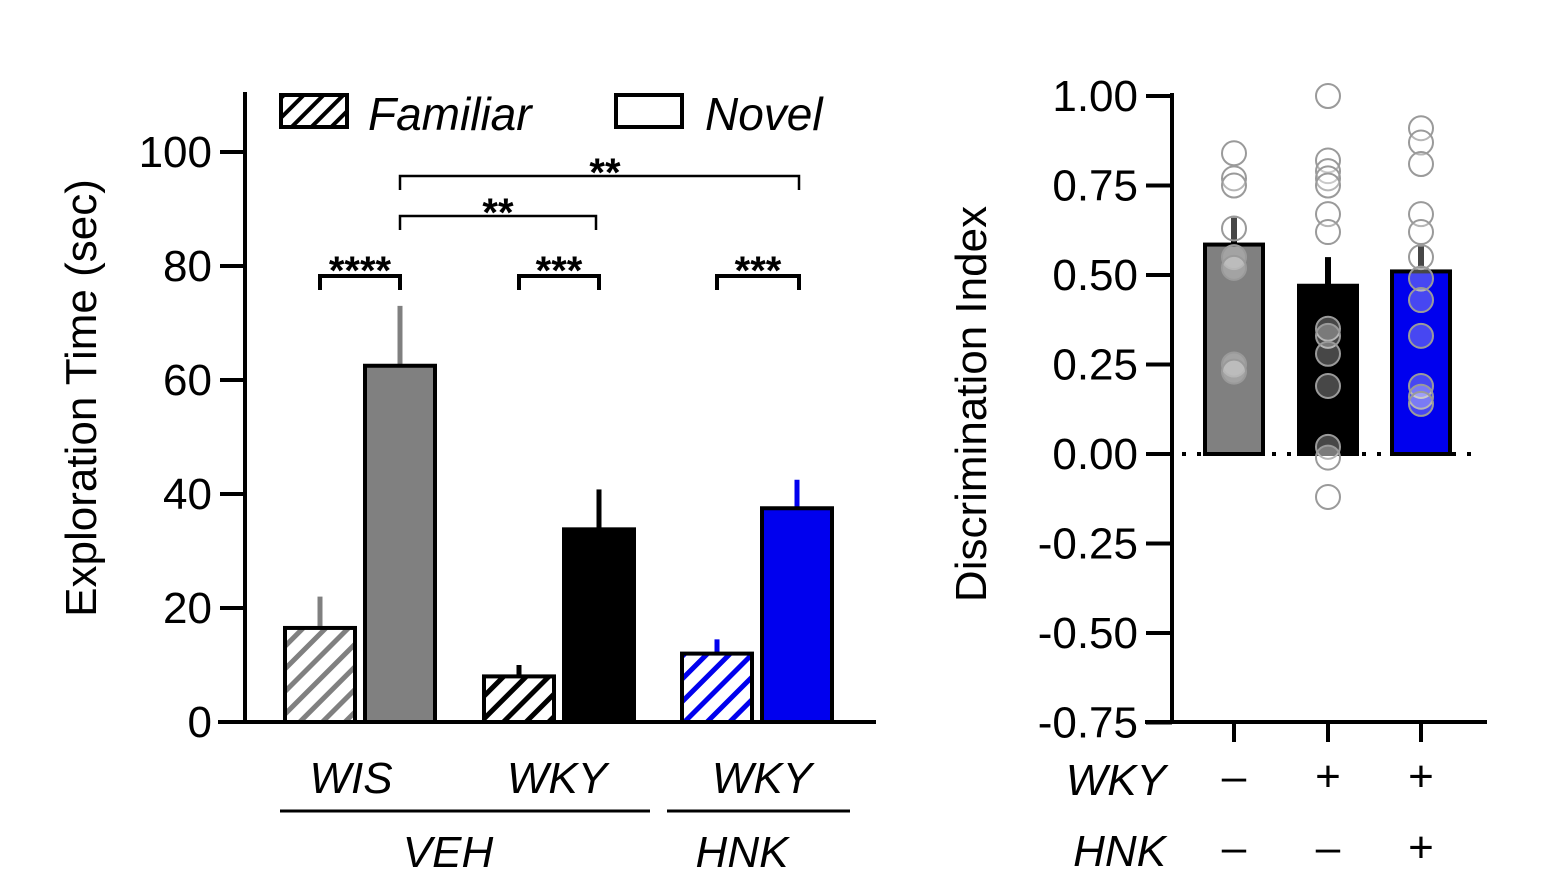 The height and width of the screenshot is (878, 1561). What do you see at coordinates (558, 778) in the screenshot?
I see `group-label-wky-veh: WKY` at bounding box center [558, 778].